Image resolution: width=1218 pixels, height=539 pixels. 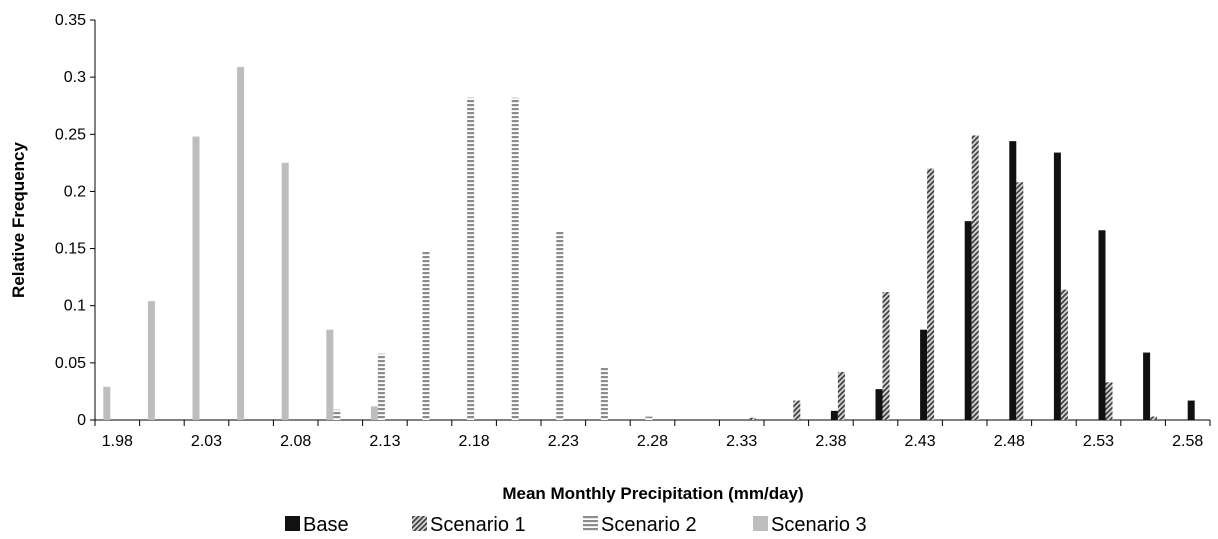 I want to click on x-tick-label: 1.98, so click(x=117, y=441).